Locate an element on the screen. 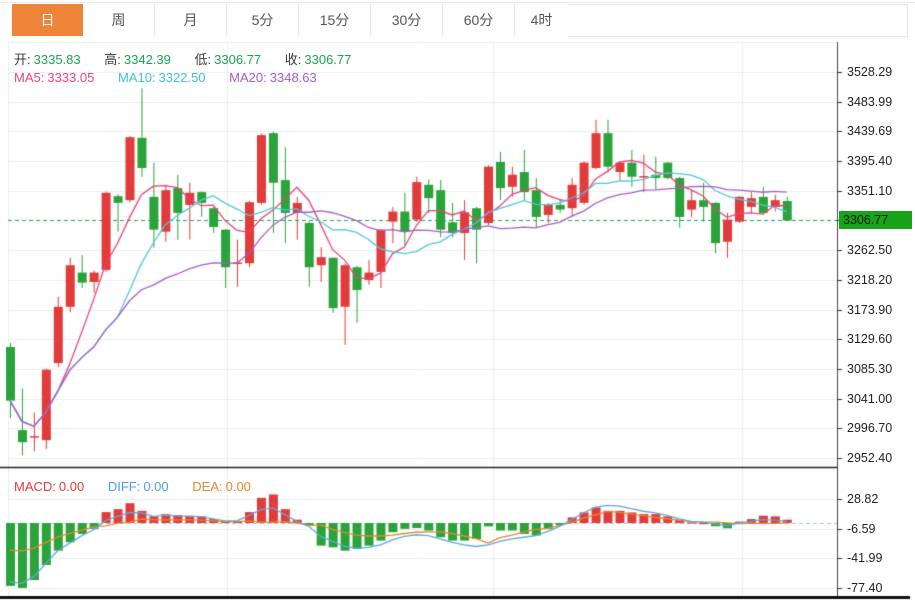  price-axis-label: 3528.29 is located at coordinates (870, 71).